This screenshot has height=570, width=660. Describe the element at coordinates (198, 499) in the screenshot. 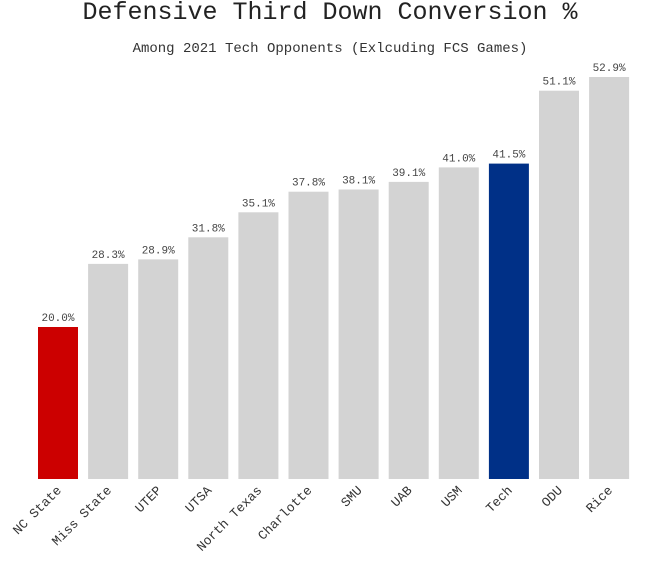

I see `x-tick-label: UTSA` at that location.